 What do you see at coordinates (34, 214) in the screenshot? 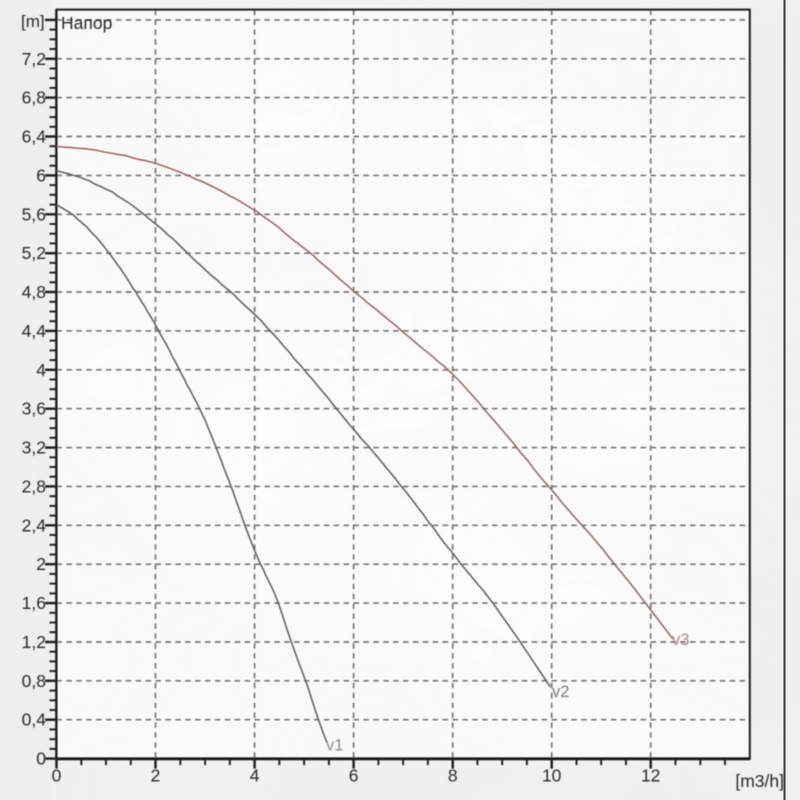
I see `svg-text: 5,6` at bounding box center [34, 214].